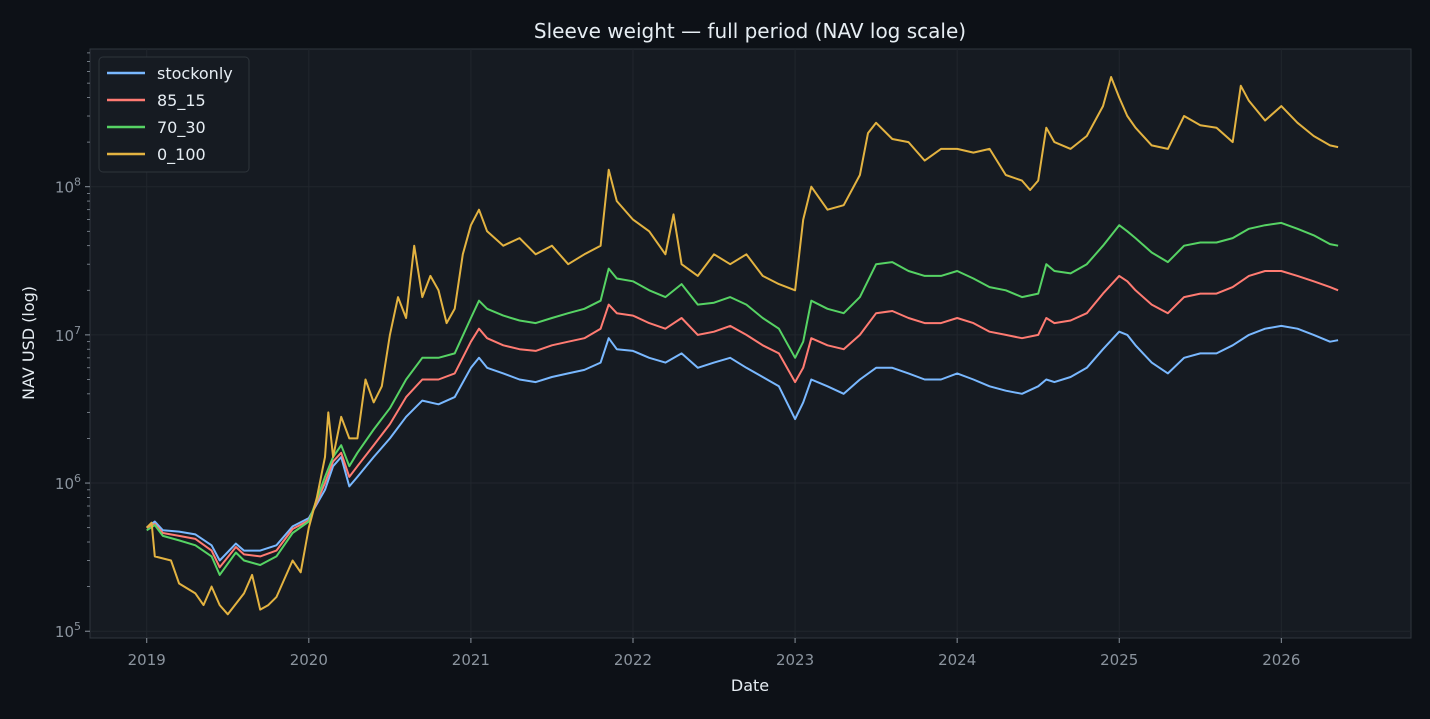 The width and height of the screenshot is (1430, 719). Describe the element at coordinates (750, 685) in the screenshot. I see `x-axis-label: Date` at that location.